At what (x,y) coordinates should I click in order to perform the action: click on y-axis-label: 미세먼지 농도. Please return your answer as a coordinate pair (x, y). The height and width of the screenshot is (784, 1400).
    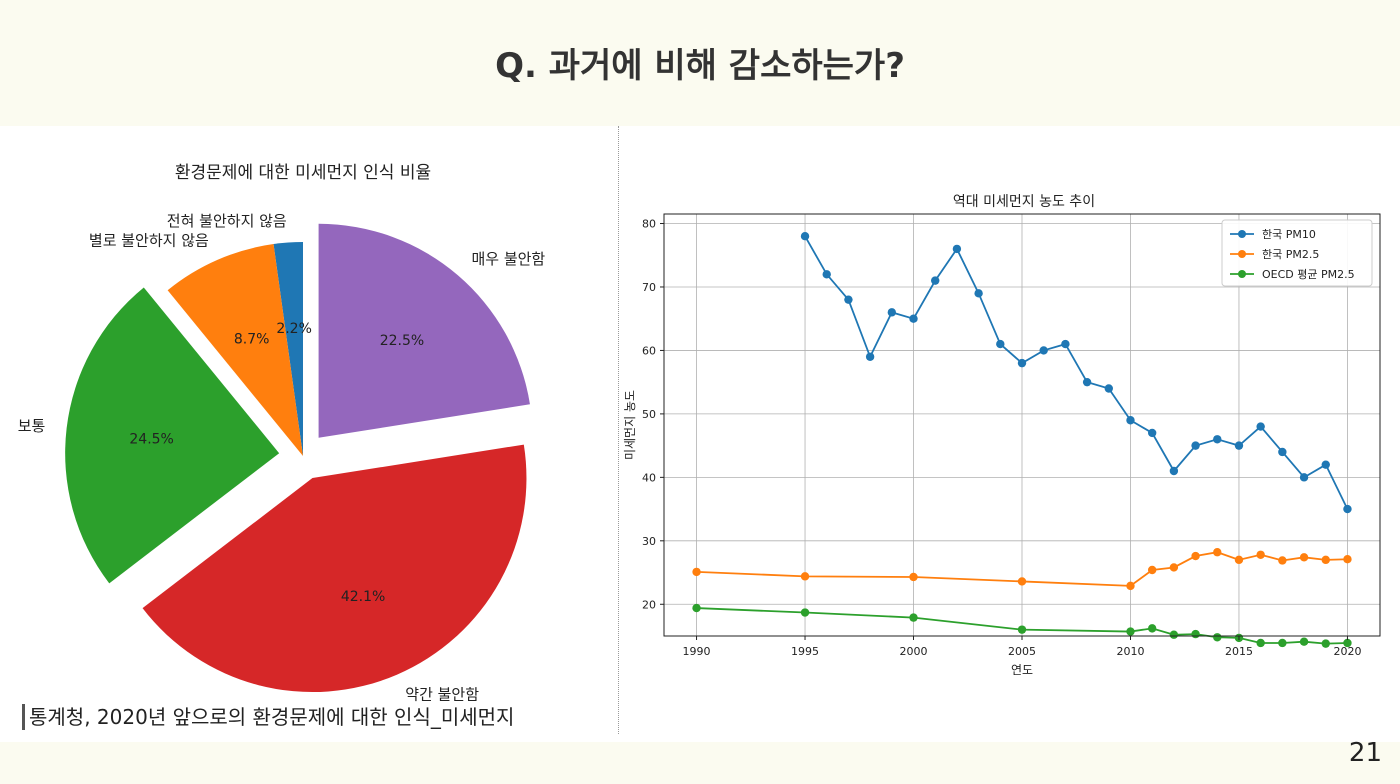
    Looking at the image, I should click on (630, 425).